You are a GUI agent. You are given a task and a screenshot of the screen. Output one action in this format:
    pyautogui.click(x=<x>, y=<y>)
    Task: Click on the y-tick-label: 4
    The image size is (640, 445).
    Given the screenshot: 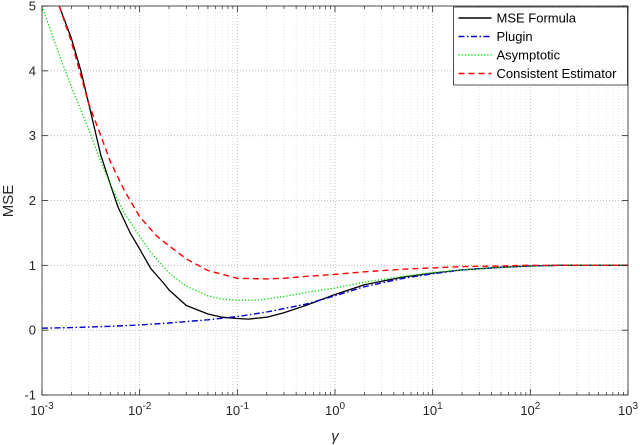 What is the action you would take?
    pyautogui.click(x=32, y=70)
    